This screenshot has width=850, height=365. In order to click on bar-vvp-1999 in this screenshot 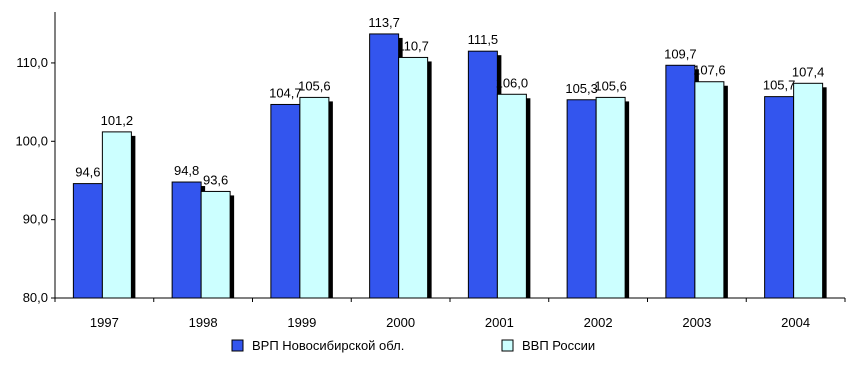, I will do `click(314, 197)`.